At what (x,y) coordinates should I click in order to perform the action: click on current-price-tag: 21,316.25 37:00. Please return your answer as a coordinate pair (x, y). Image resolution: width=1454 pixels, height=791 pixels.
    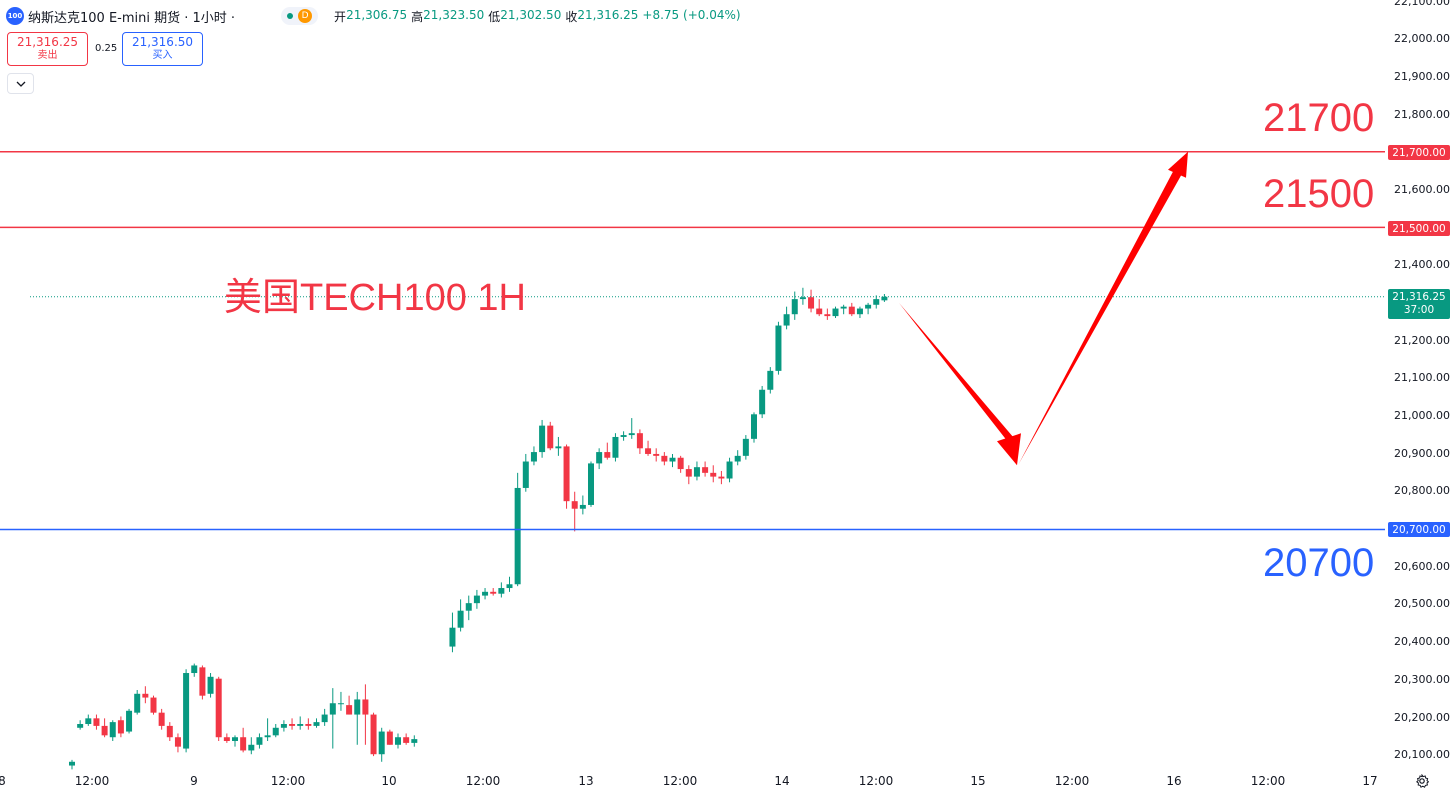
    Looking at the image, I should click on (1419, 304).